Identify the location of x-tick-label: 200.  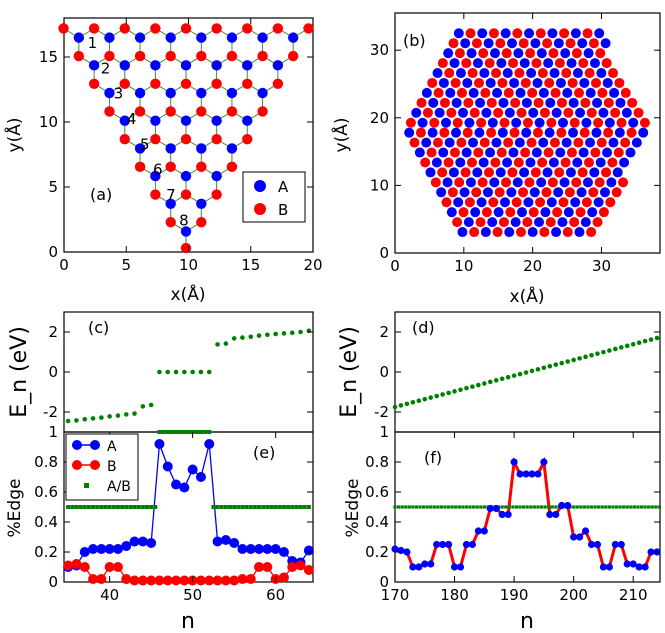
(573, 595).